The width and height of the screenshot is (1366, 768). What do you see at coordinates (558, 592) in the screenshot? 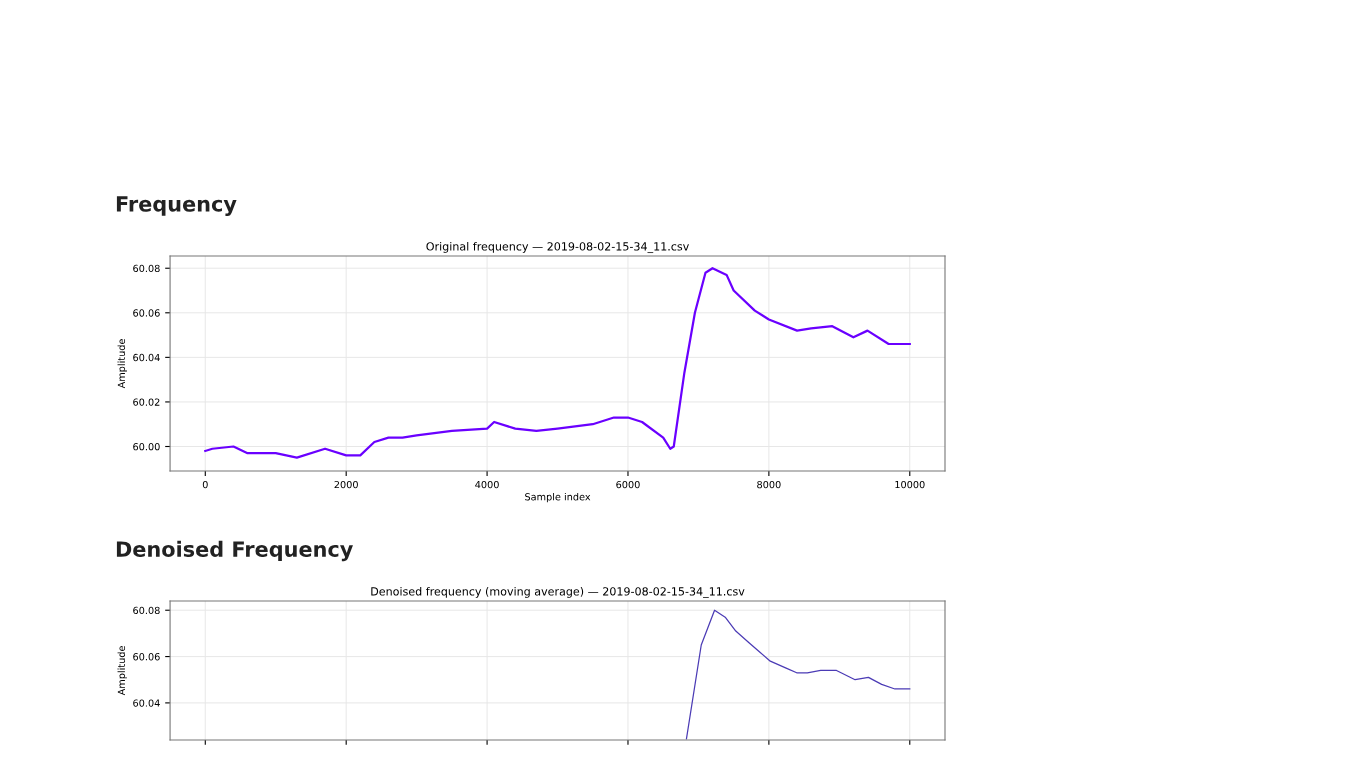
I see `chart-subtitle: Denoised frequency (moving average) — 2019-08-02-15-34_11.csv` at bounding box center [558, 592].